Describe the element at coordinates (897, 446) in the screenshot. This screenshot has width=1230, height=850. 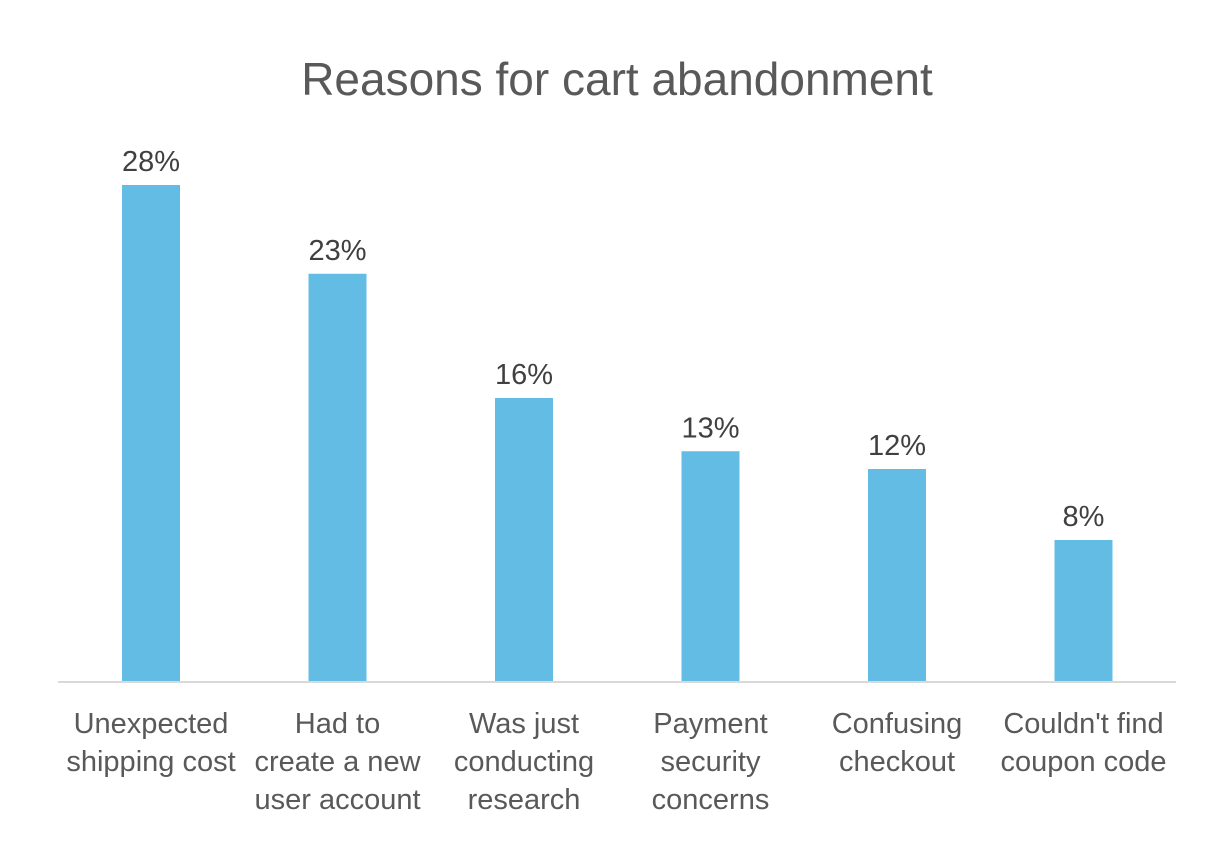
I see `data-label: 12%` at that location.